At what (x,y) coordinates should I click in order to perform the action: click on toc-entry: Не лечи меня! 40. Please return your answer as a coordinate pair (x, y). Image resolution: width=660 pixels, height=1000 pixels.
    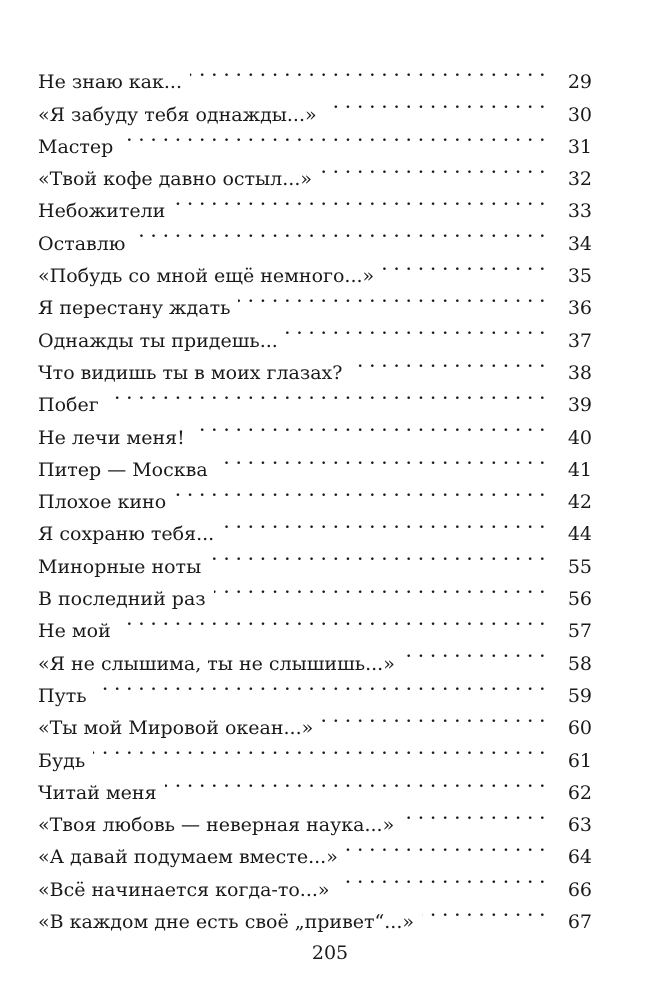
    Looking at the image, I should click on (315, 429).